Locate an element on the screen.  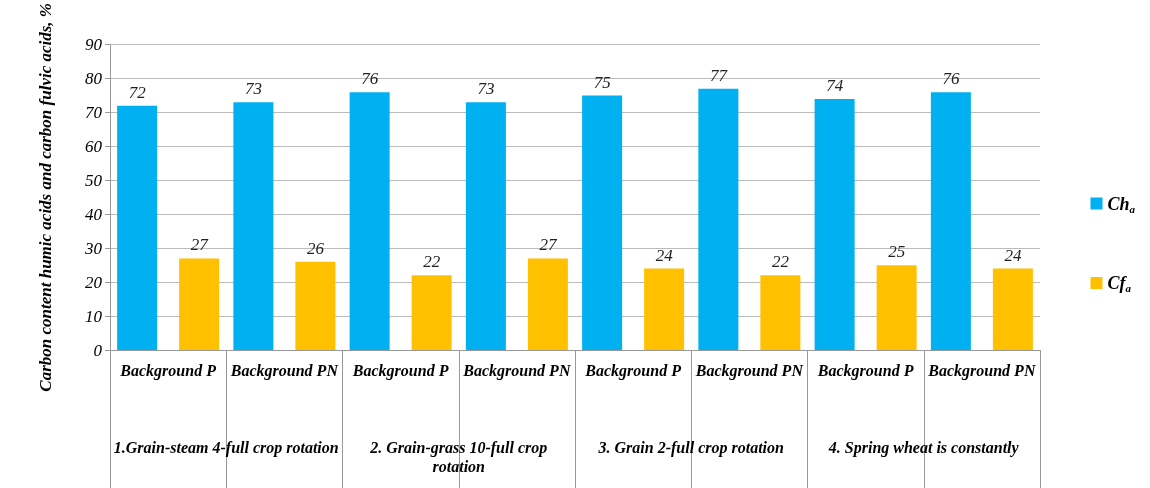
y-tick-label: 60 is located at coordinates (94, 146).